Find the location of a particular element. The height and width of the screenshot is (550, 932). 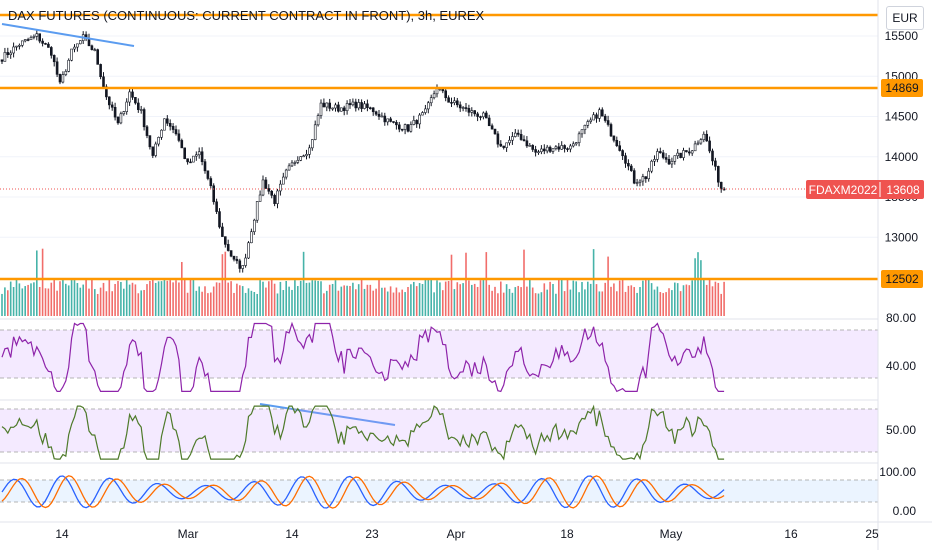

price-tick-label: 15500 is located at coordinates (902, 36).